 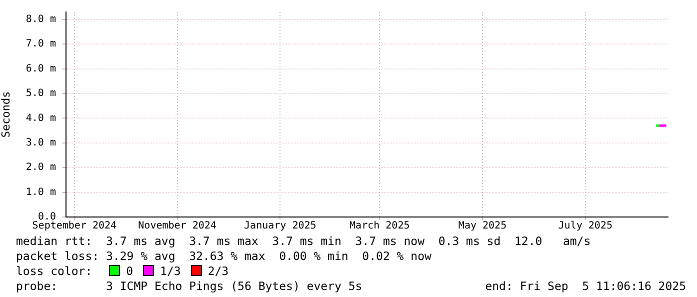 What do you see at coordinates (6, 114) in the screenshot?
I see `y-axis-title: Seconds` at bounding box center [6, 114].